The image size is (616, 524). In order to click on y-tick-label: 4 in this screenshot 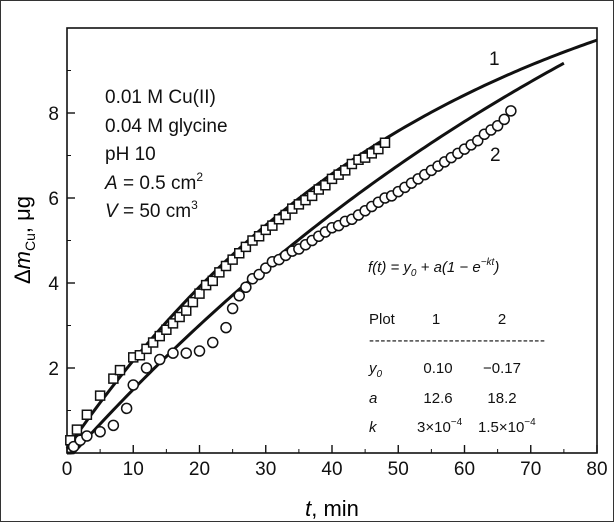, I will do `click(53, 284)`.